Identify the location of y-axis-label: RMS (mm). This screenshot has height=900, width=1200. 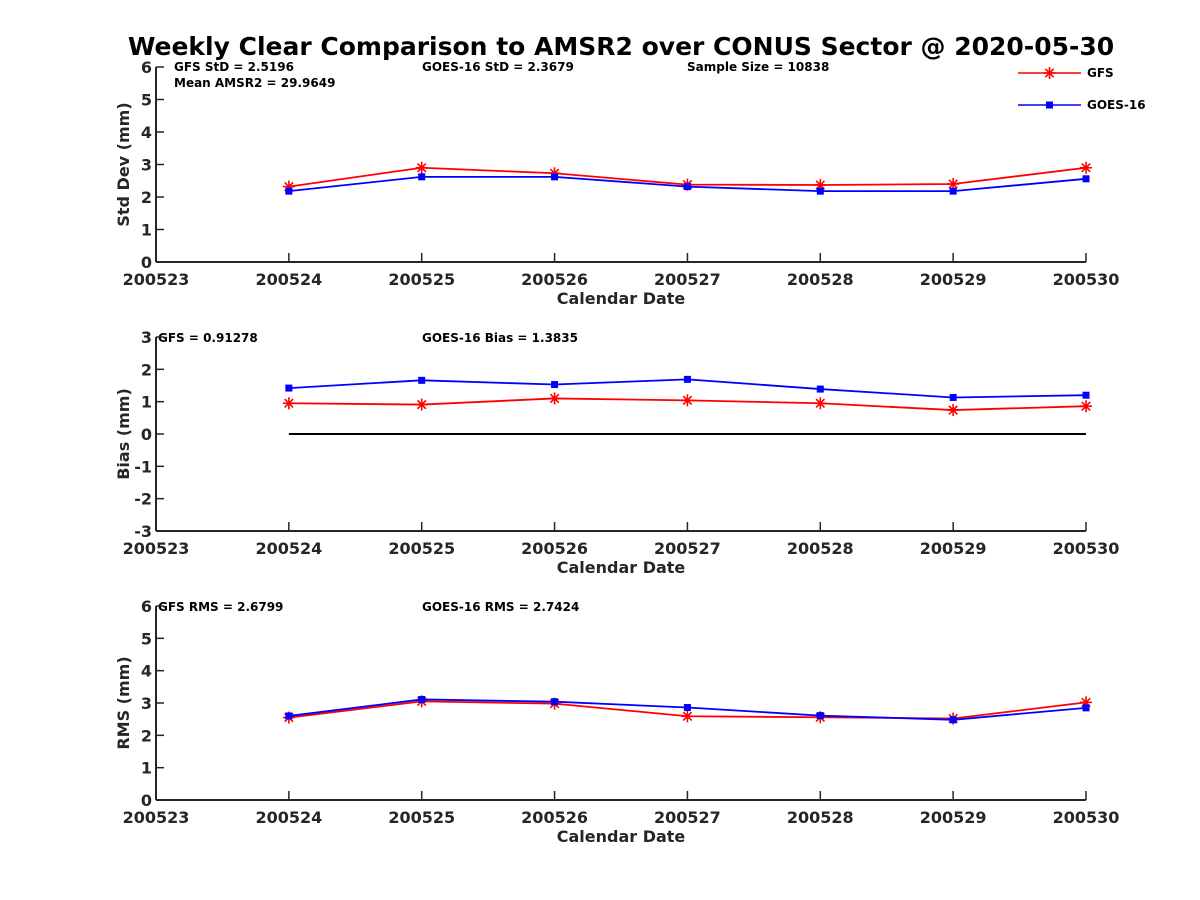
(123, 702).